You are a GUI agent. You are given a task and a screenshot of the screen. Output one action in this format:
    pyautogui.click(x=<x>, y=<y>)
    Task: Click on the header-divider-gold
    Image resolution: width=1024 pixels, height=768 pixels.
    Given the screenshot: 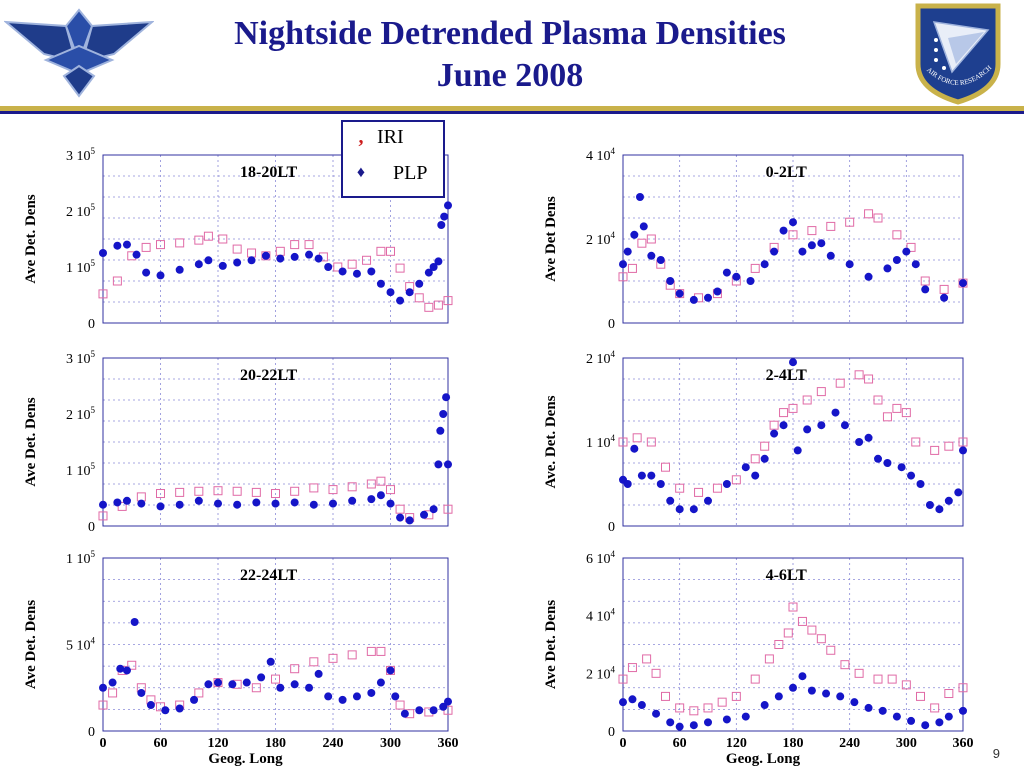 What is the action you would take?
    pyautogui.click(x=512, y=108)
    